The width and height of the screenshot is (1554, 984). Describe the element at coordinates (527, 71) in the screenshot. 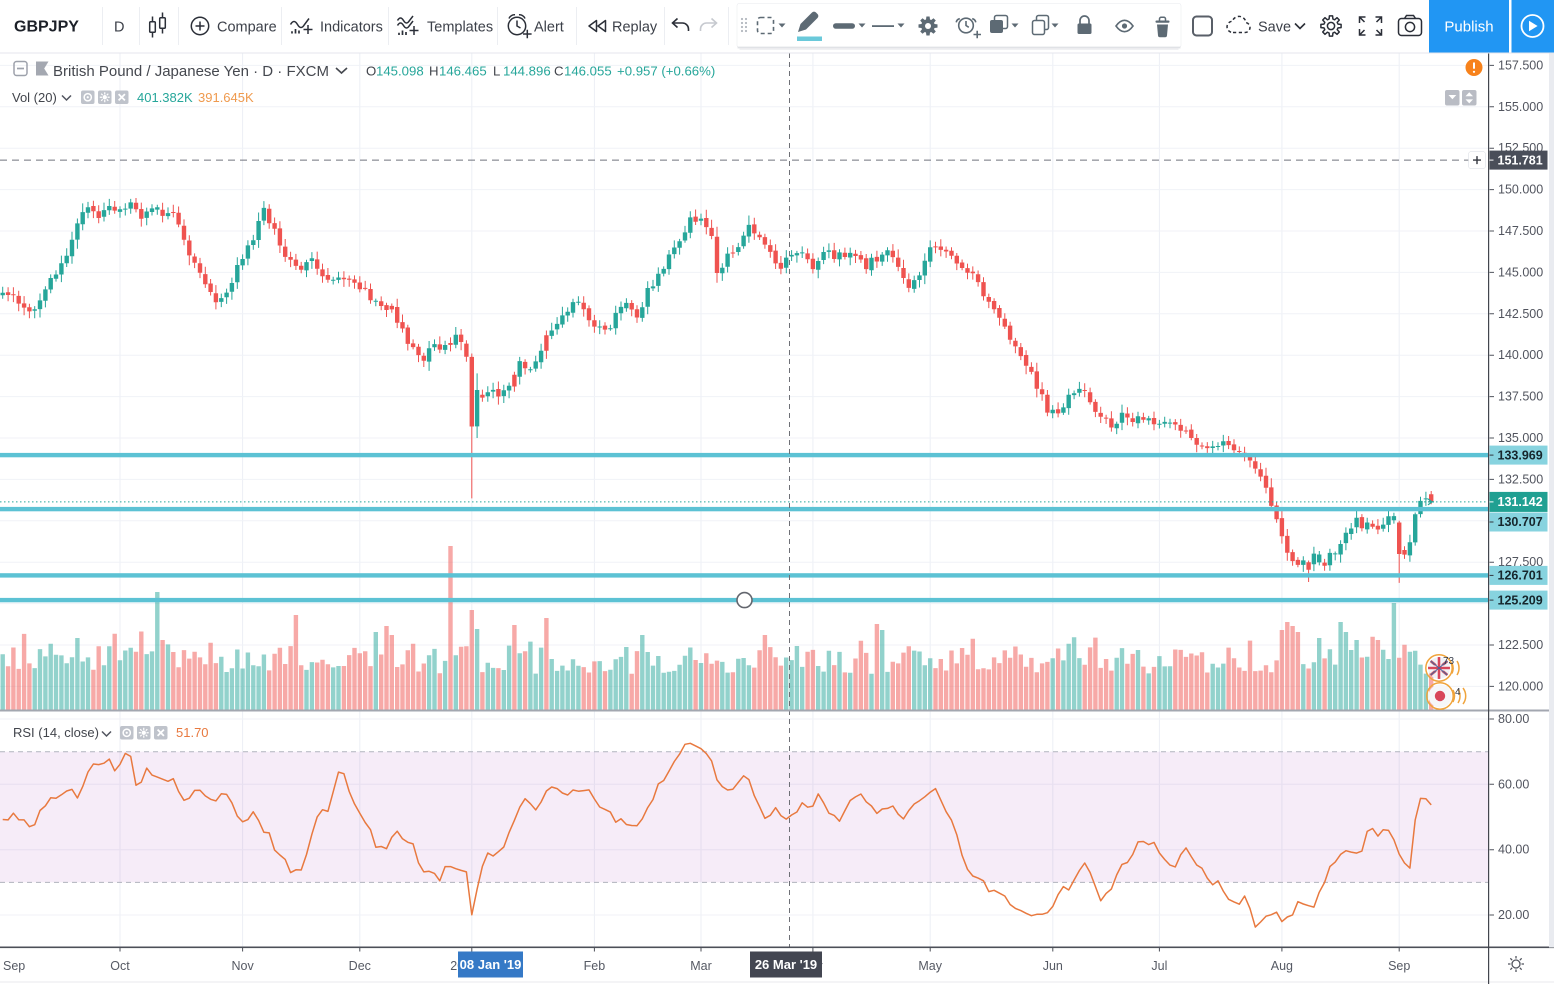

I see `svg-text: 144.896` at that location.